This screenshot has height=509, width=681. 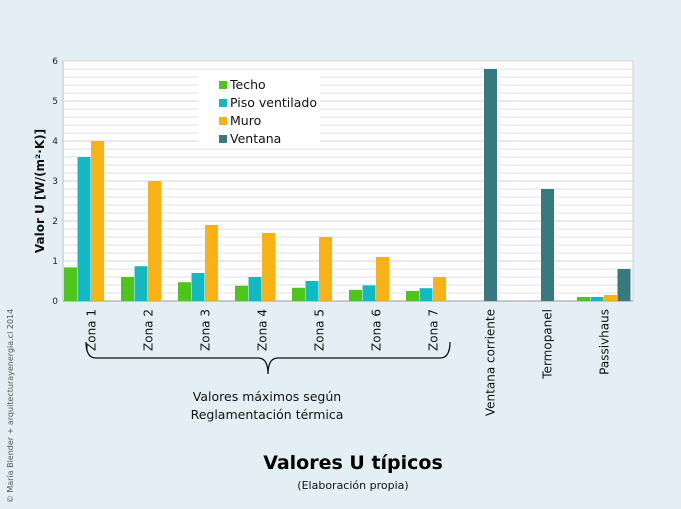 I want to click on legend-box, so click(x=259, y=110).